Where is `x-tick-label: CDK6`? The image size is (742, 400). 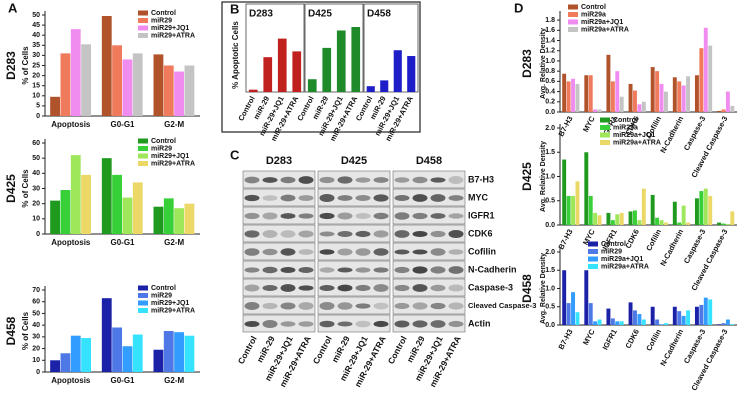
x-tick-label: CDK6 is located at coordinates (632, 239).